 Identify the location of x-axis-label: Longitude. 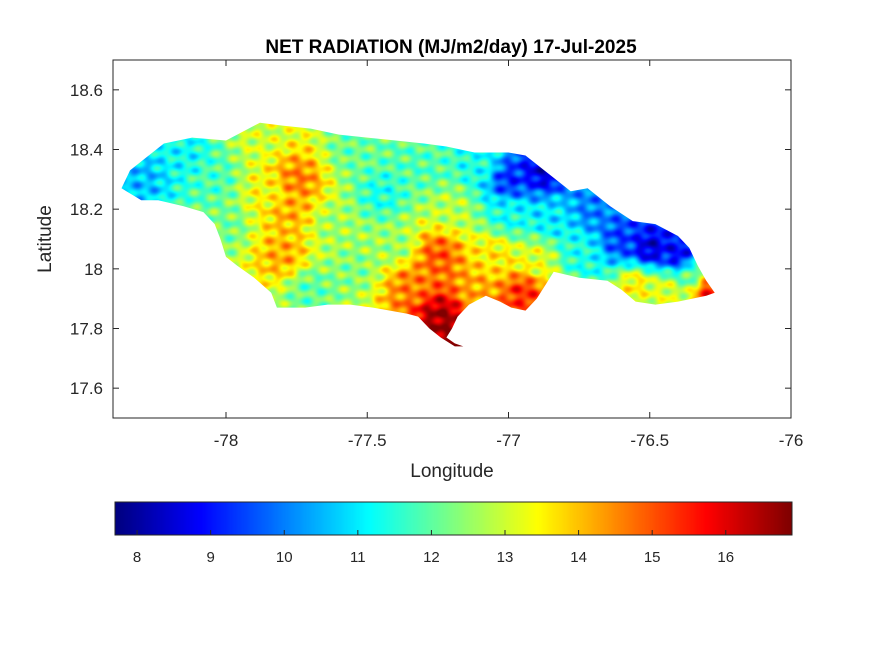
(451, 471).